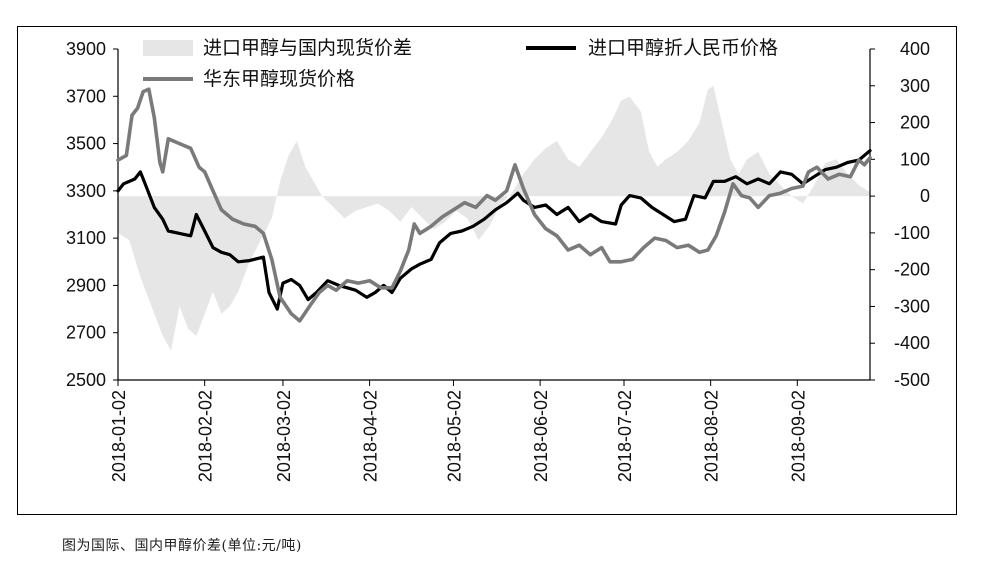 The height and width of the screenshot is (571, 996). I want to click on x-tick-label: 2018-02-02, so click(206, 436).